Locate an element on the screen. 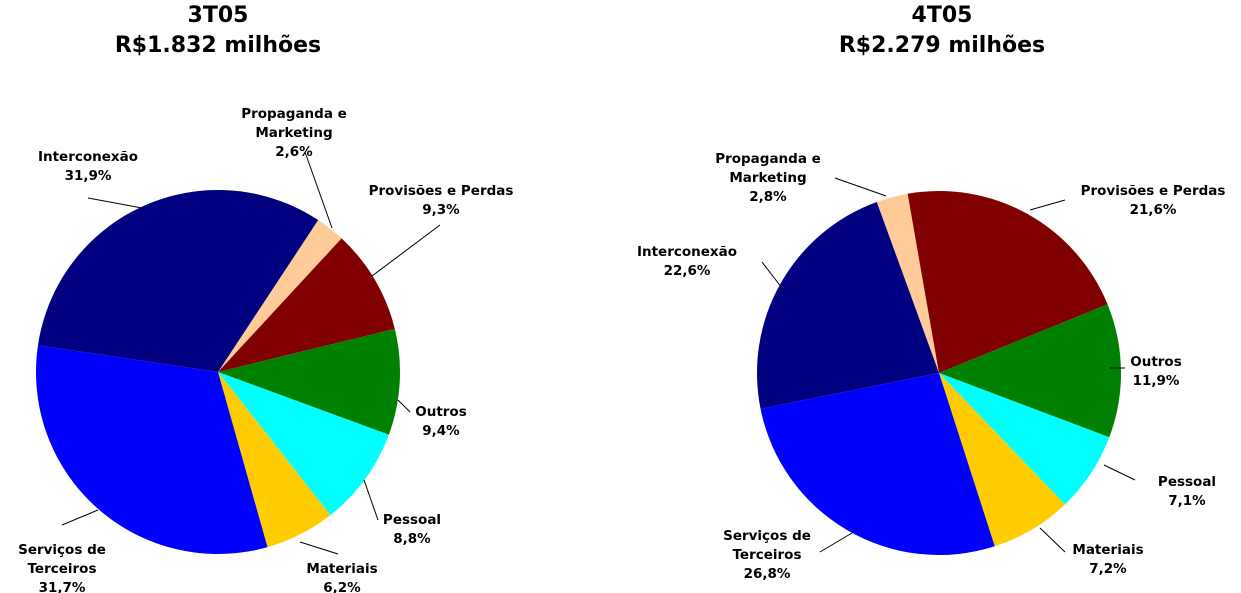  slice-value: 31,7% is located at coordinates (62, 586).